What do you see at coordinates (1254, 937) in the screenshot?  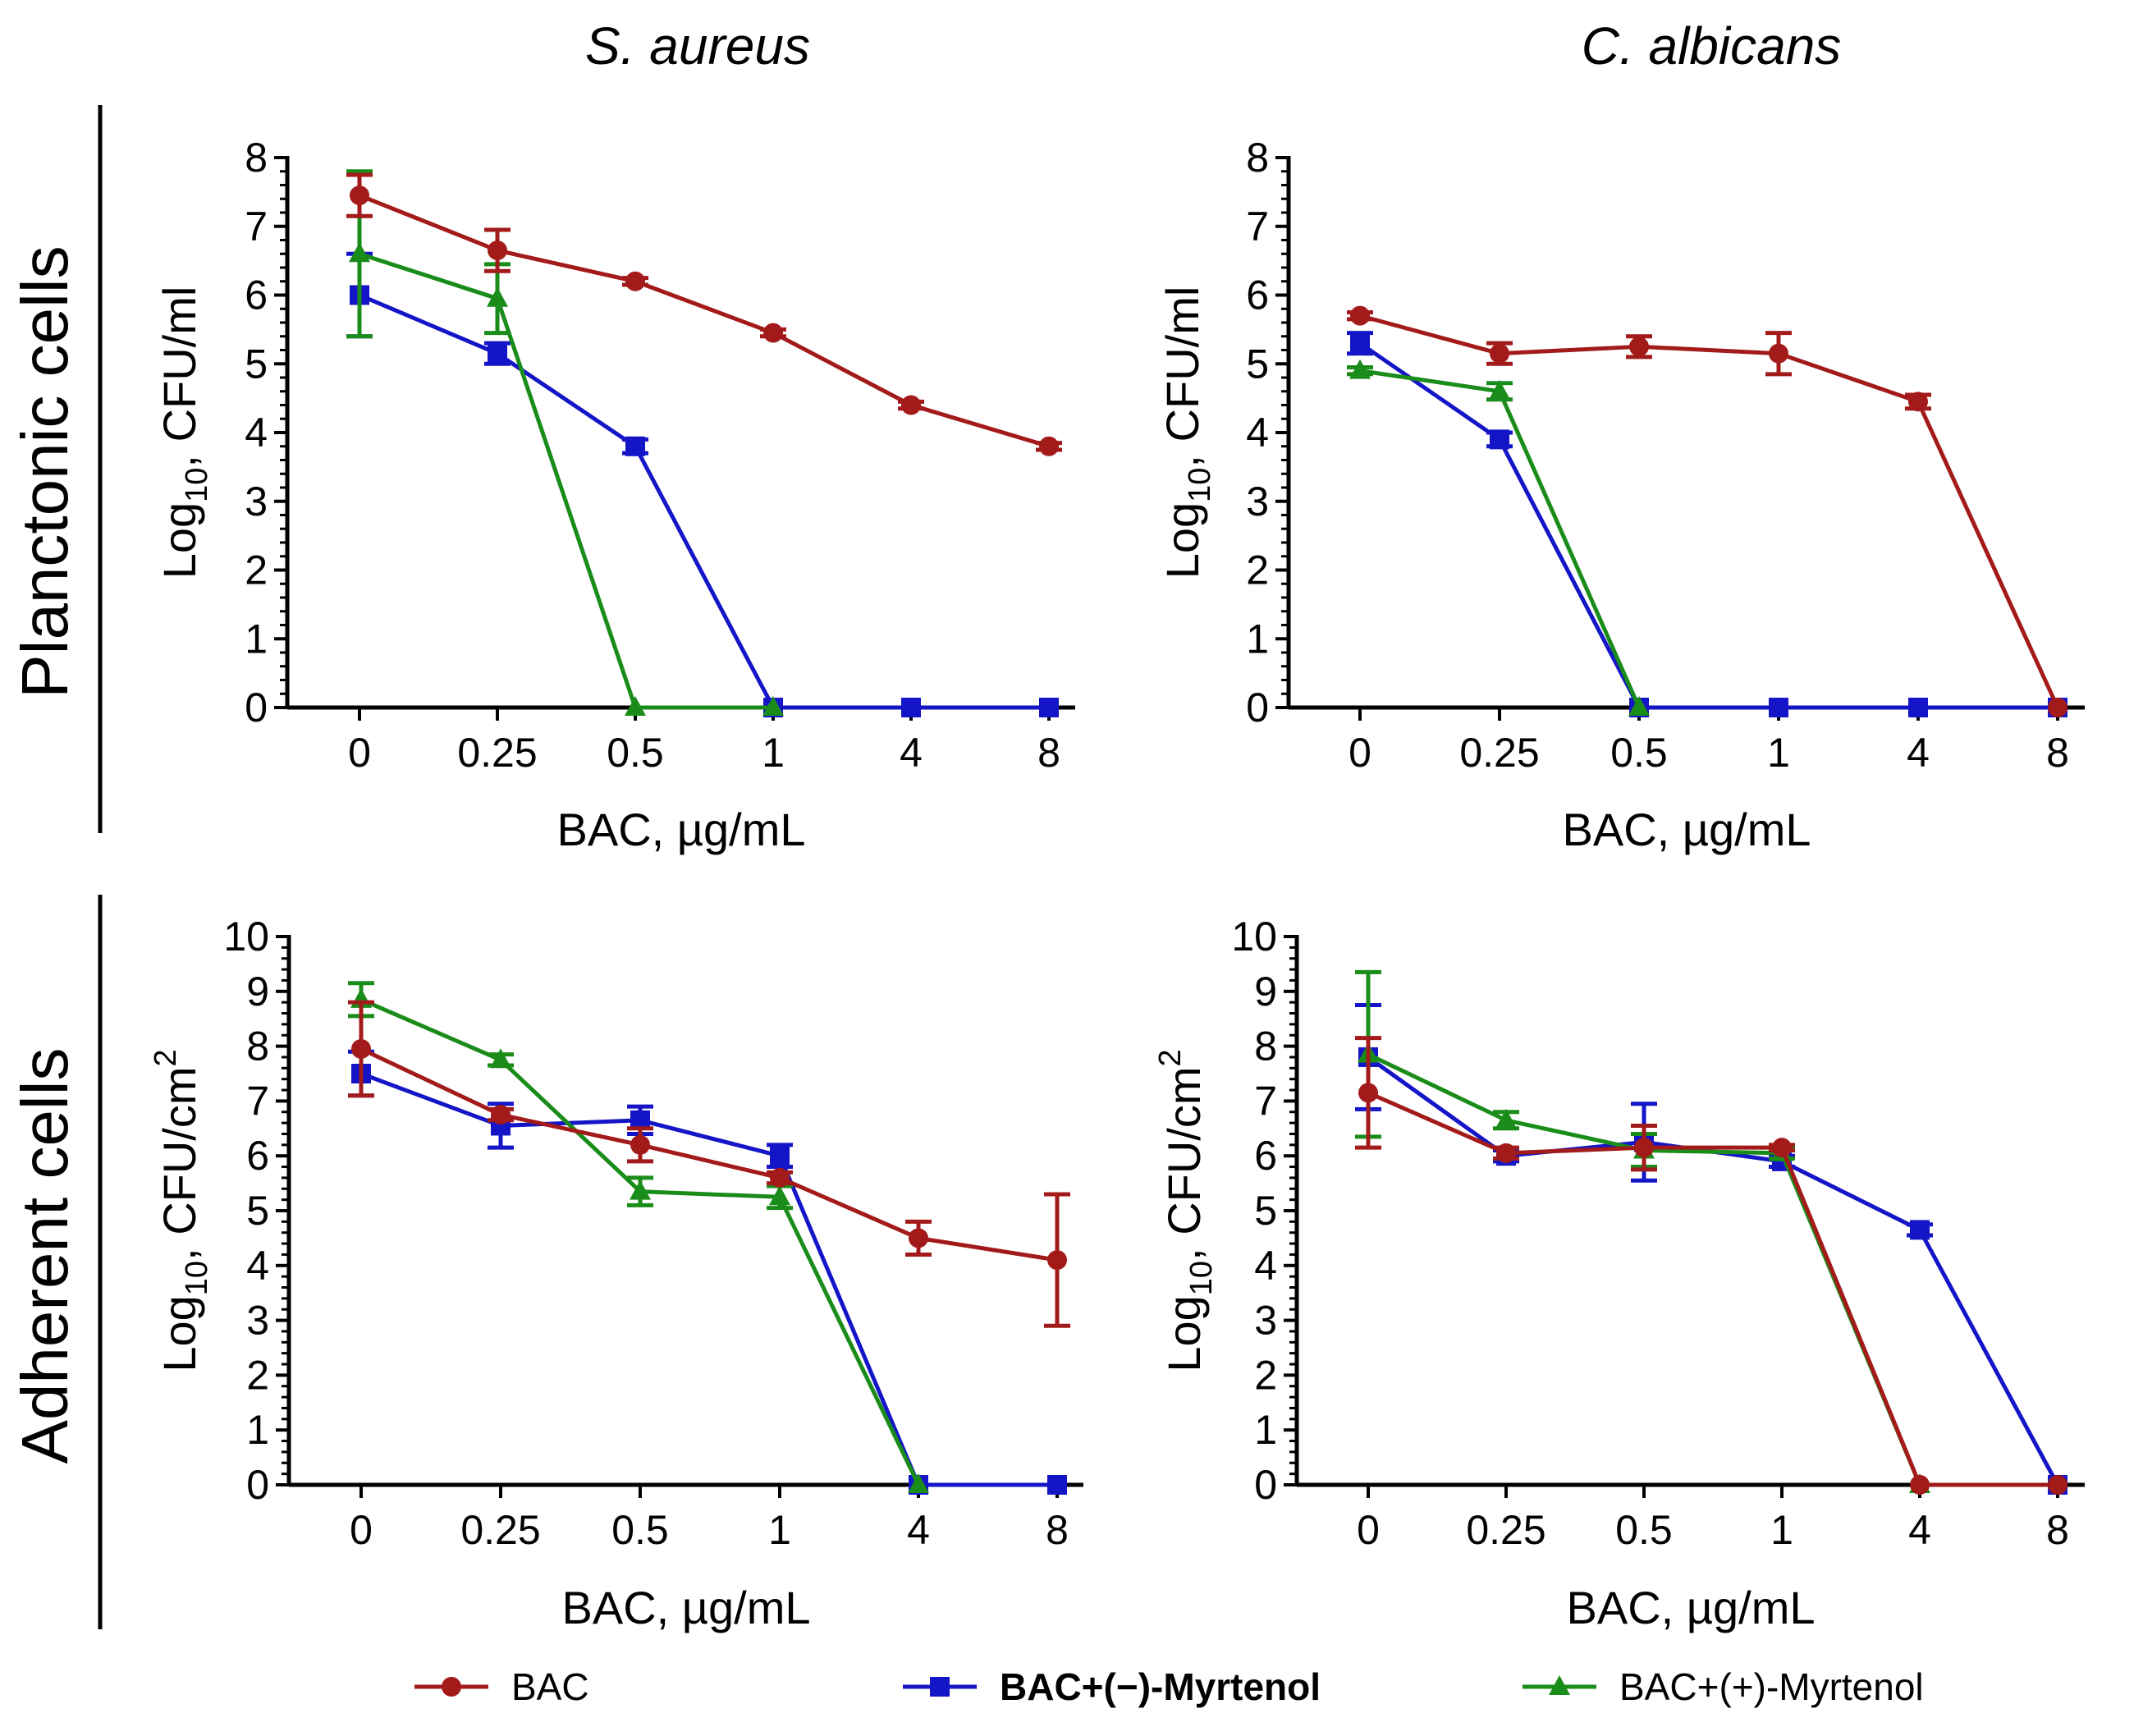 I see `y-tick-label: 10` at bounding box center [1254, 937].